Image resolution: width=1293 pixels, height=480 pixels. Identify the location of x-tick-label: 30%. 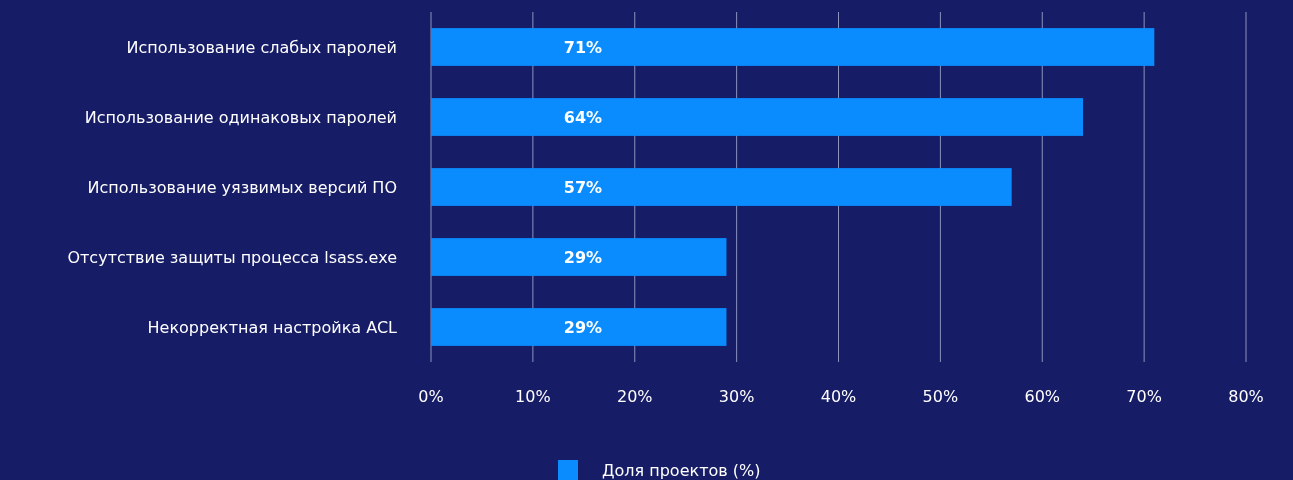
(736, 396).